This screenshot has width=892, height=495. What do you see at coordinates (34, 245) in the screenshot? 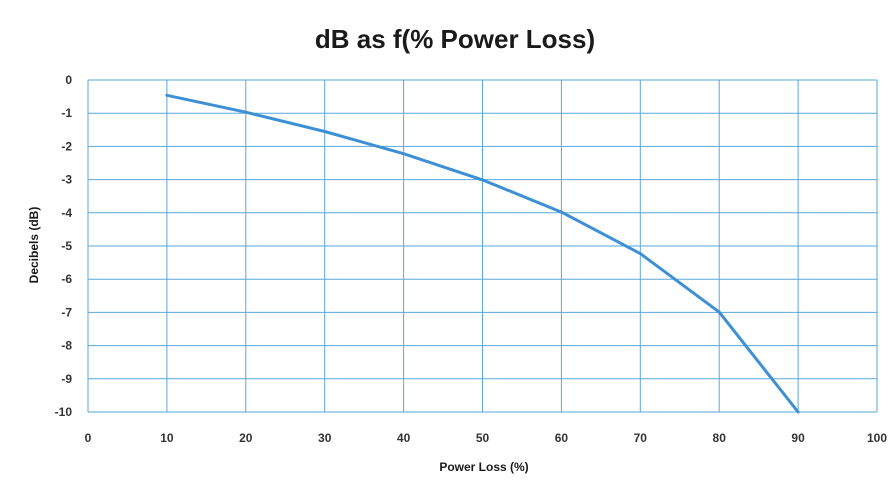
I see `y-axis-title: Decibels (dB)` at bounding box center [34, 245].